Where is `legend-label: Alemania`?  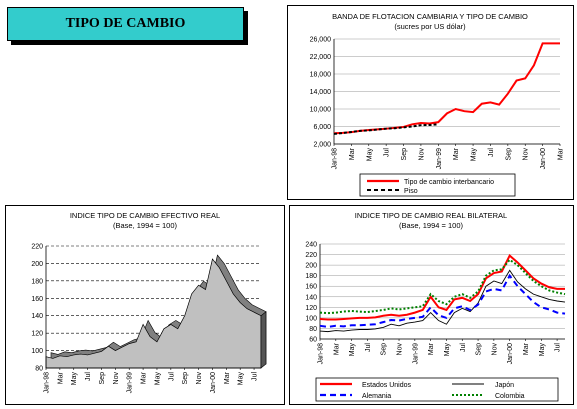
legend-label: Alemania is located at coordinates (376, 396).